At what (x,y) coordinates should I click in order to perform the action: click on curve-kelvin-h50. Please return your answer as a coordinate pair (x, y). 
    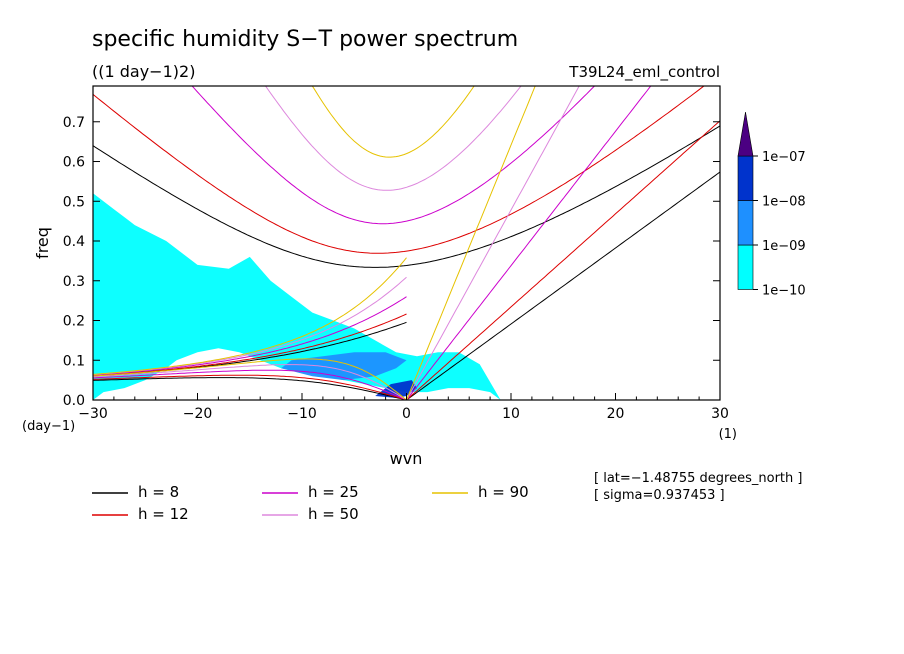
    Looking at the image, I should click on (493, 243).